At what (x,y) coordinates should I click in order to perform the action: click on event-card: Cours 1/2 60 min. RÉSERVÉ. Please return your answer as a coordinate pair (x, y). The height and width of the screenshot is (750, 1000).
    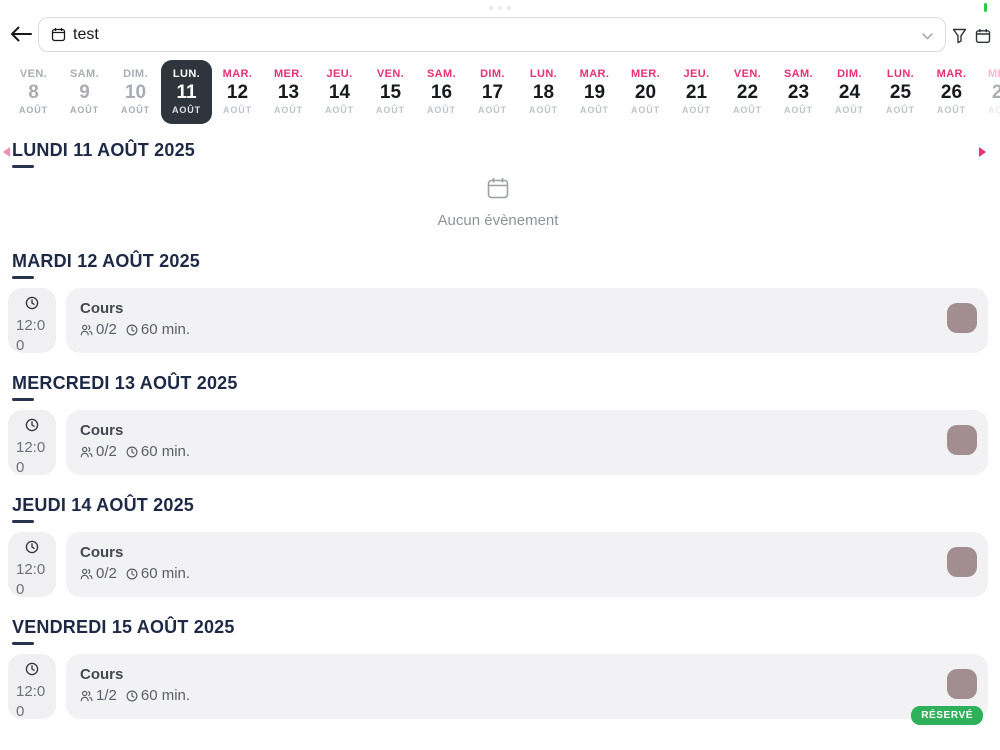
    Looking at the image, I should click on (527, 689).